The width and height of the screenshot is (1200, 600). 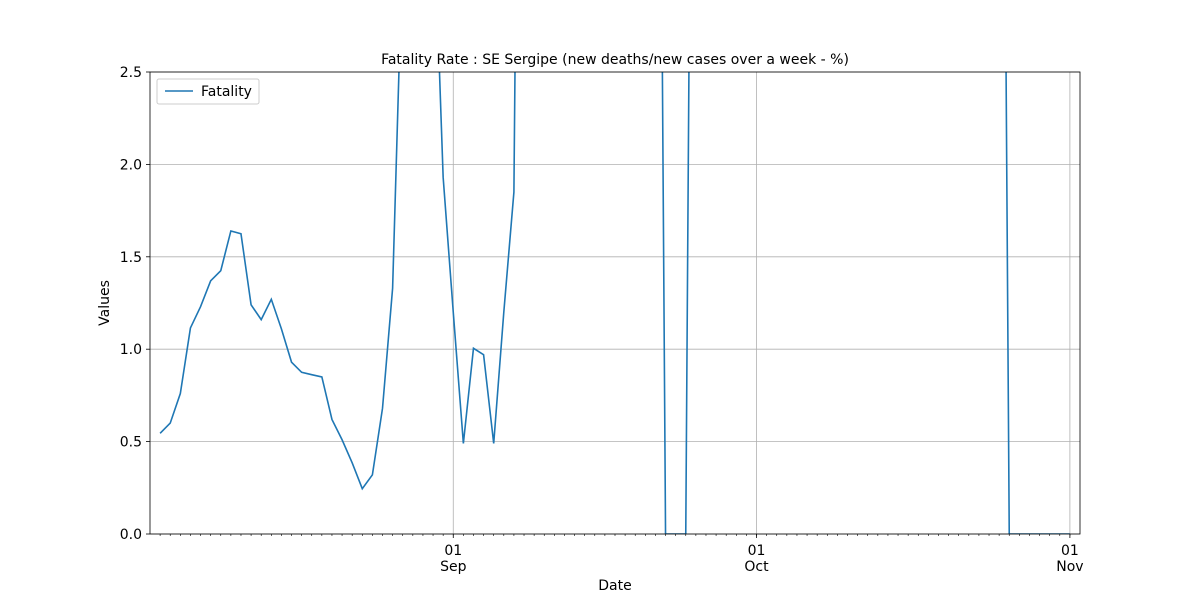 I want to click on y-tick-label: 0.5, so click(x=131, y=443).